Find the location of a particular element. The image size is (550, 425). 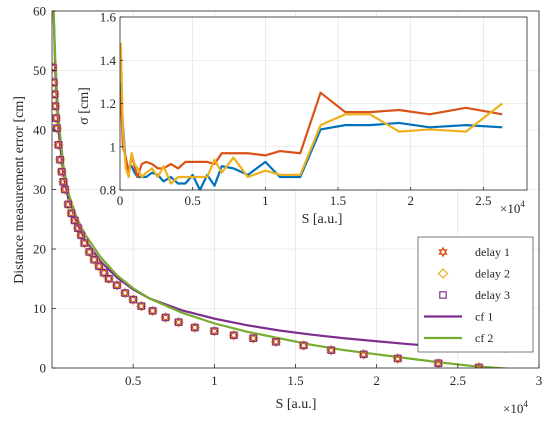

inset-y-tick-label: 1.2 is located at coordinates (108, 103).